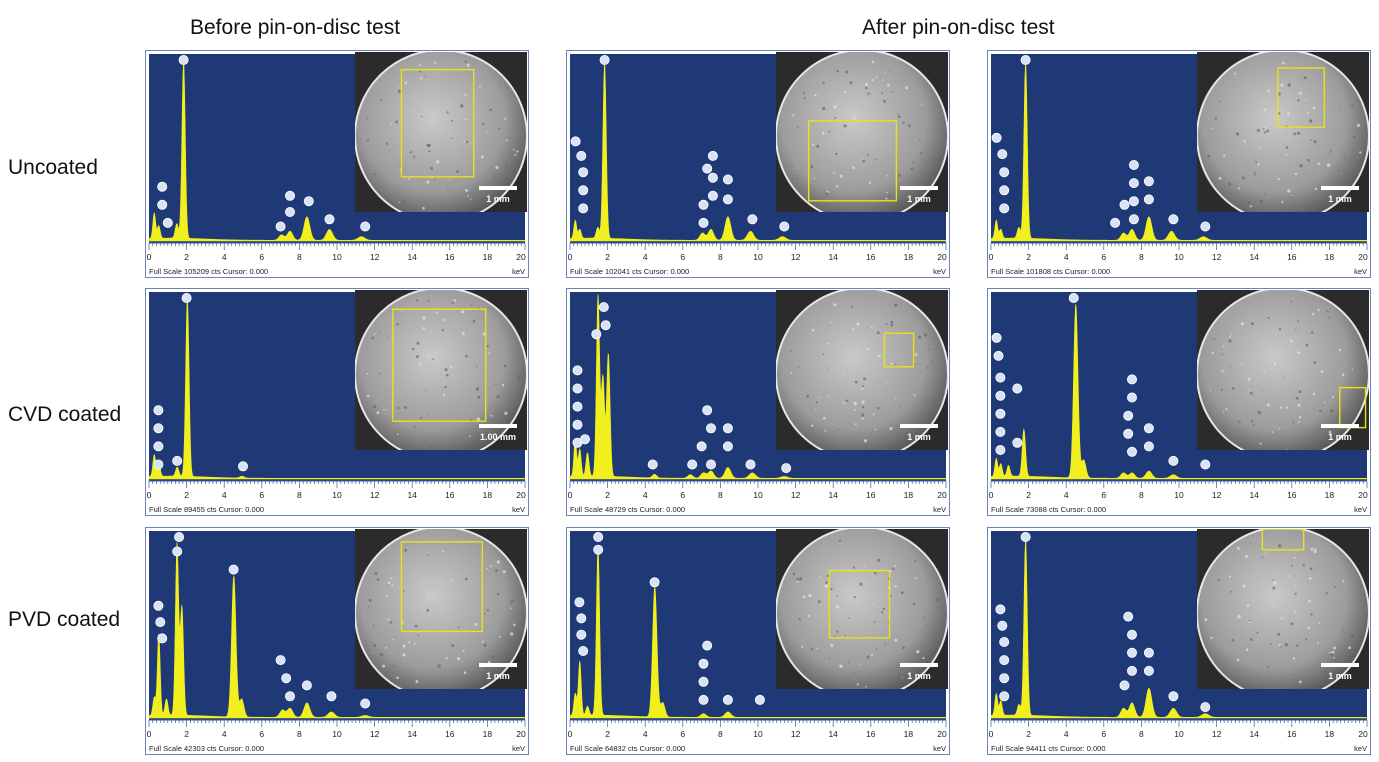 The image size is (1379, 762). Describe the element at coordinates (337, 749) in the screenshot. I see `panel-footer: Full Scale 42303 cts Cursor: 0.000 keV` at that location.